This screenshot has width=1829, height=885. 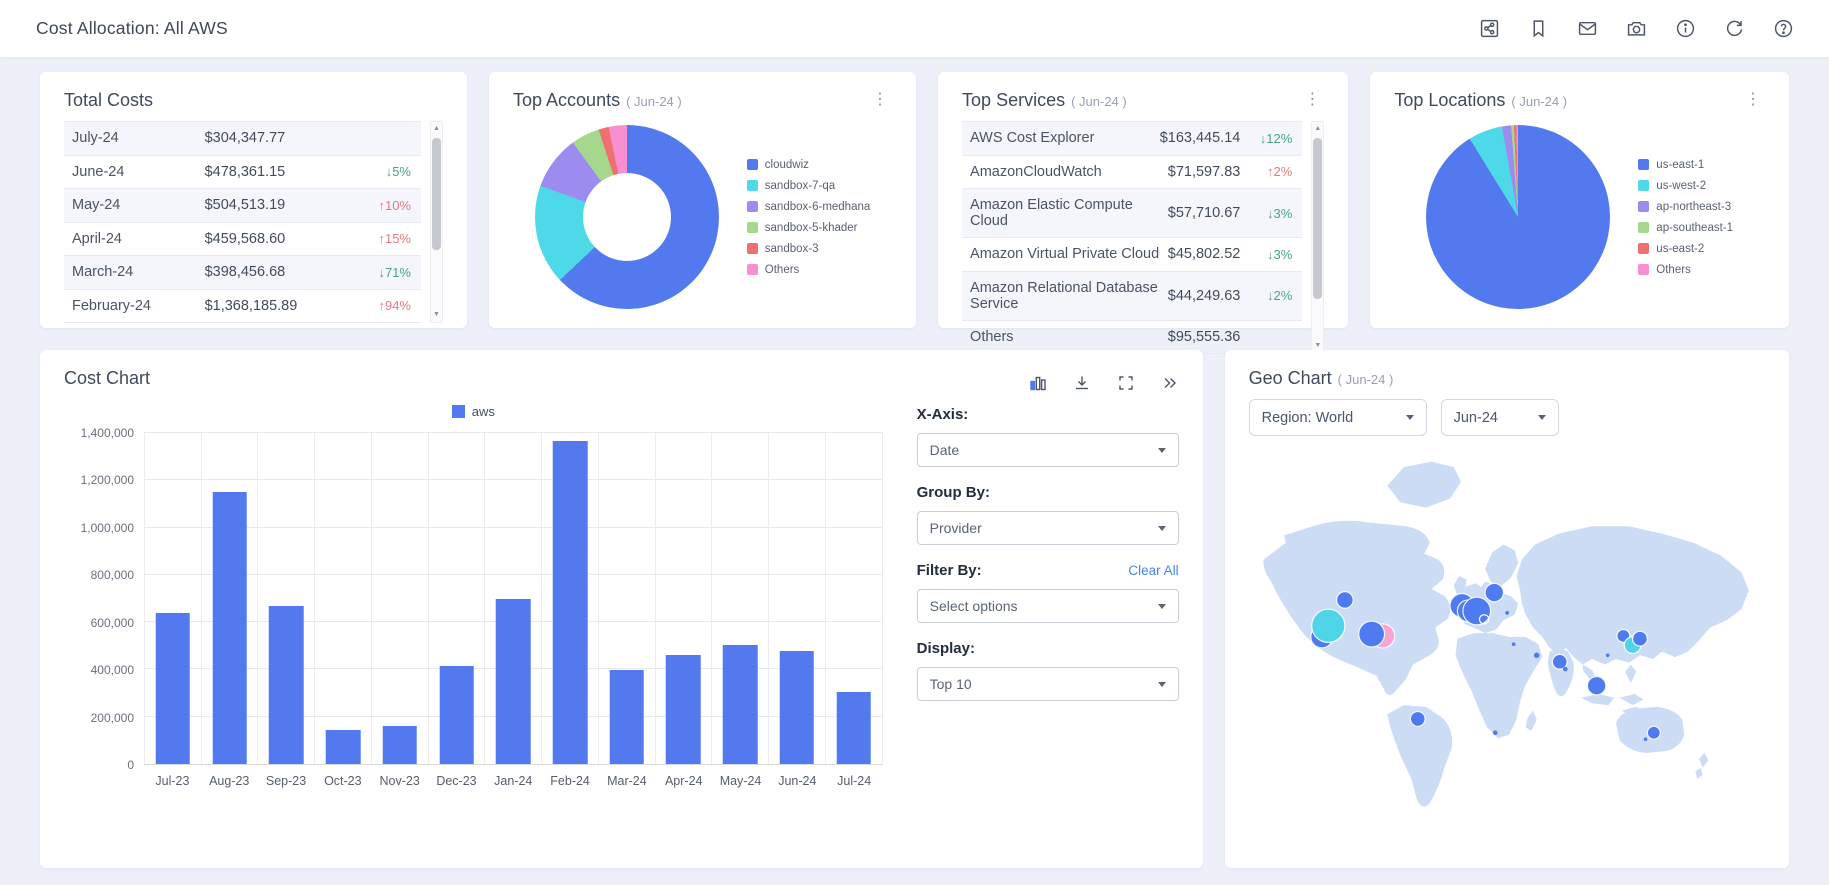 I want to click on table-row: Others $95,555.36, so click(x=1132, y=336).